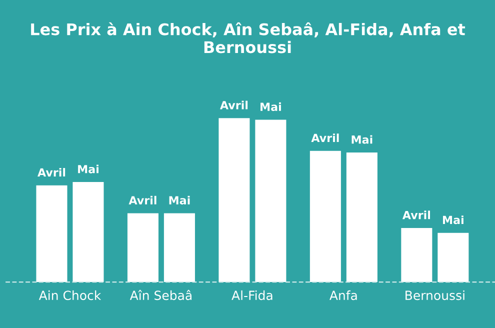  I want to click on series-label: Avril, so click(142, 200).